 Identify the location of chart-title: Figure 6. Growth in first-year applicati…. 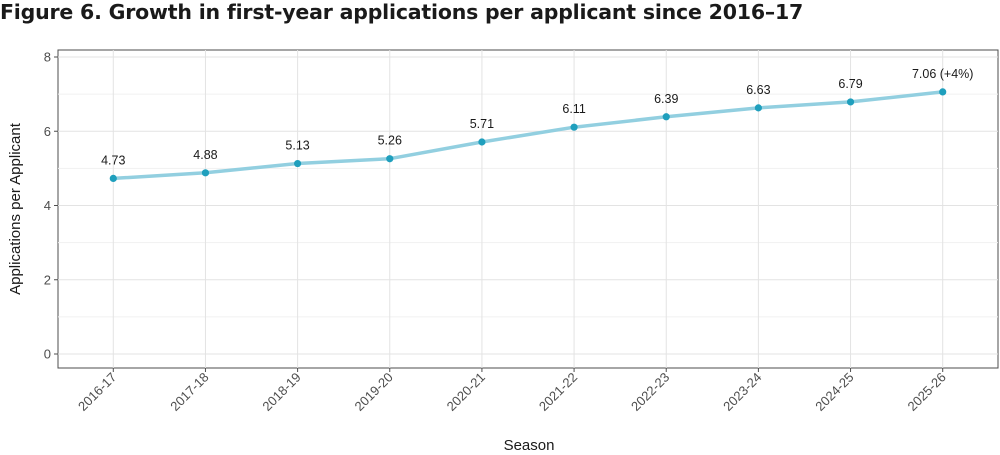
(402, 12).